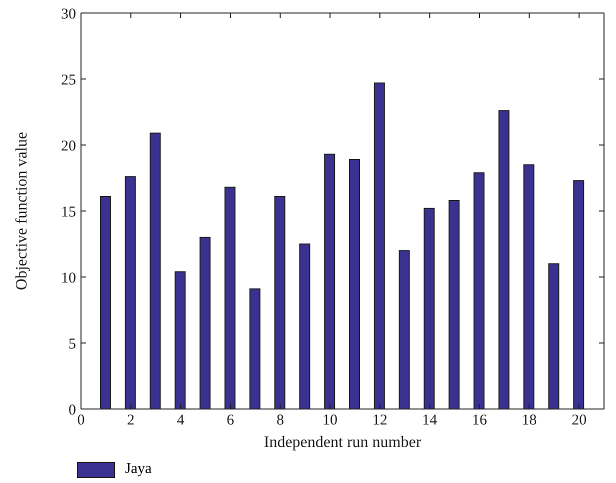  I want to click on x-tick-label: 10, so click(330, 420).